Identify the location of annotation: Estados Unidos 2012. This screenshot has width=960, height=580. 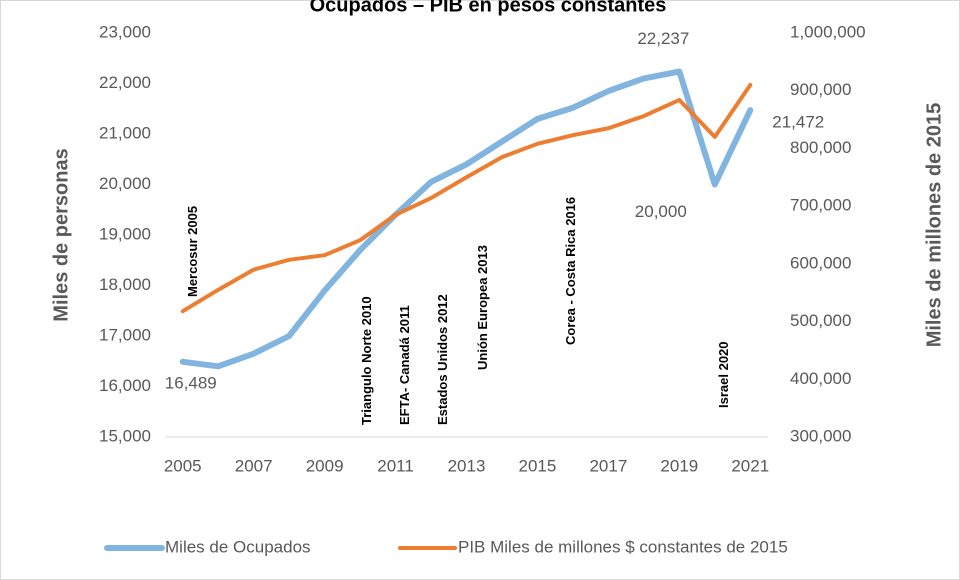
(442, 359).